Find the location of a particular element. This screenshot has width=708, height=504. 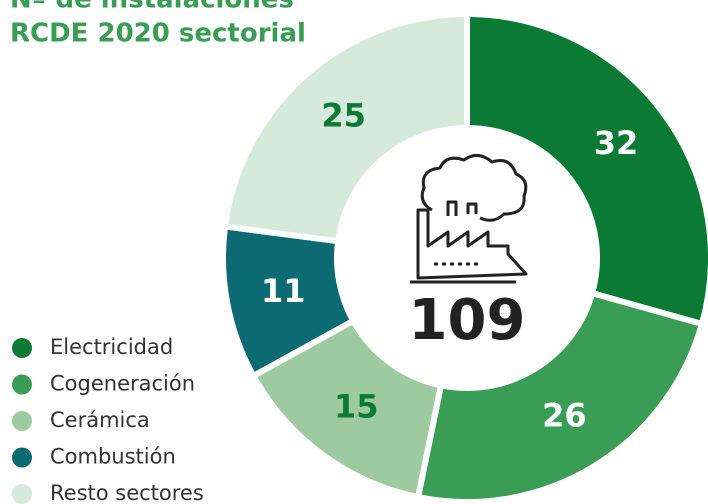

chart-title: RCDE 2020 sectorial is located at coordinates (158, 34).